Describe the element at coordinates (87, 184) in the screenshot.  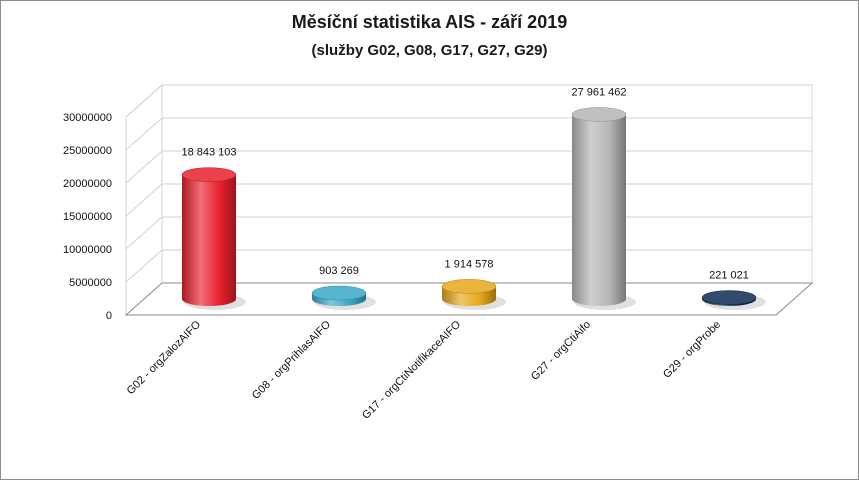
I see `y-tick-label: 20000000` at that location.